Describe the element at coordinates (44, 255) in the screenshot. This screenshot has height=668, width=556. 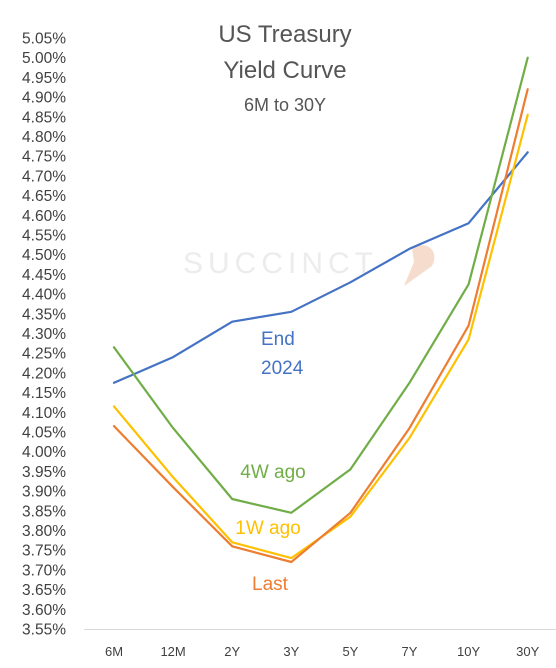
I see `y-tick-label: 4.50%` at that location.